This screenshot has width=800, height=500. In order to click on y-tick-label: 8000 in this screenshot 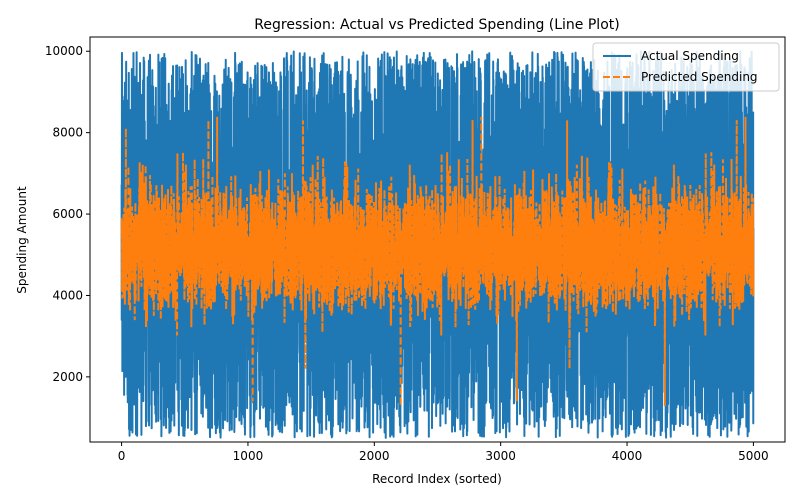, I will do `click(67, 133)`.